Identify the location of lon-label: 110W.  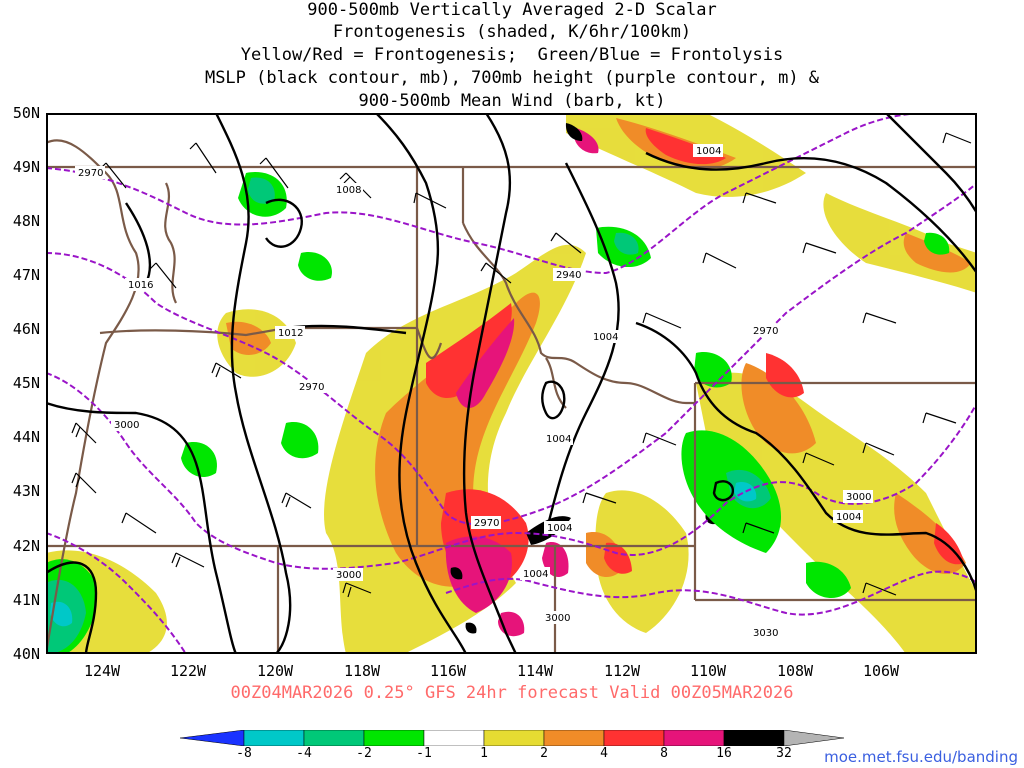
(708, 671).